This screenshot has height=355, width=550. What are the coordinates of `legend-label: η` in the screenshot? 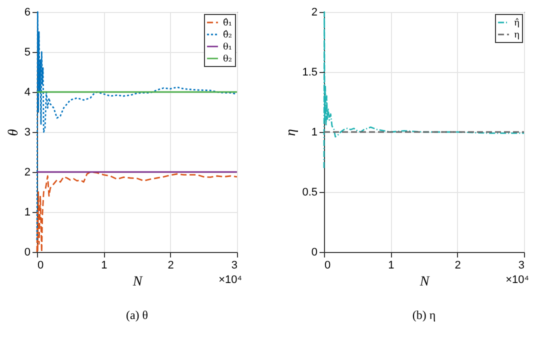 It's located at (517, 35).